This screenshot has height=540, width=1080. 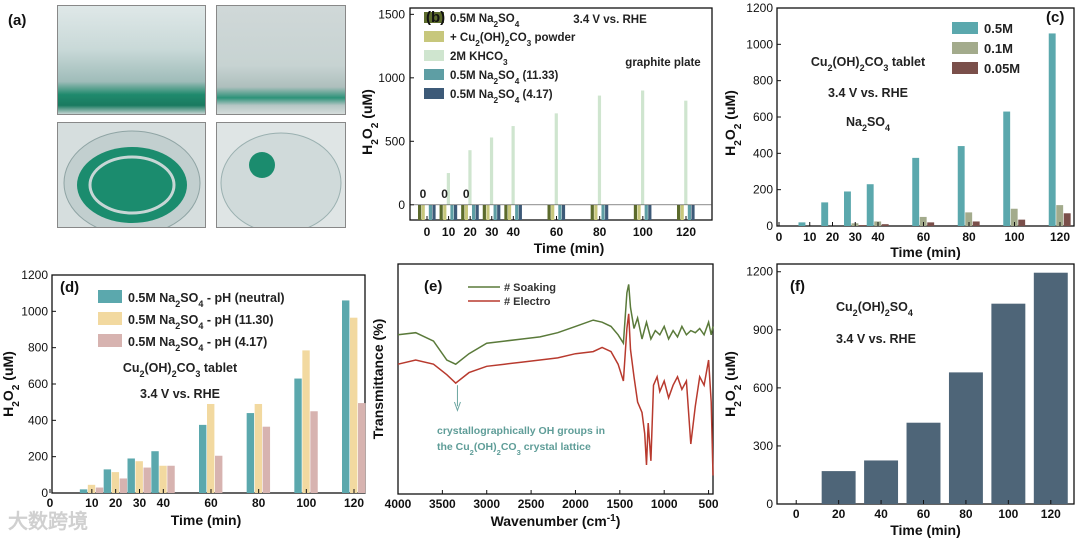 I want to click on chart-d-ytick-label: 600, so click(x=38, y=384).